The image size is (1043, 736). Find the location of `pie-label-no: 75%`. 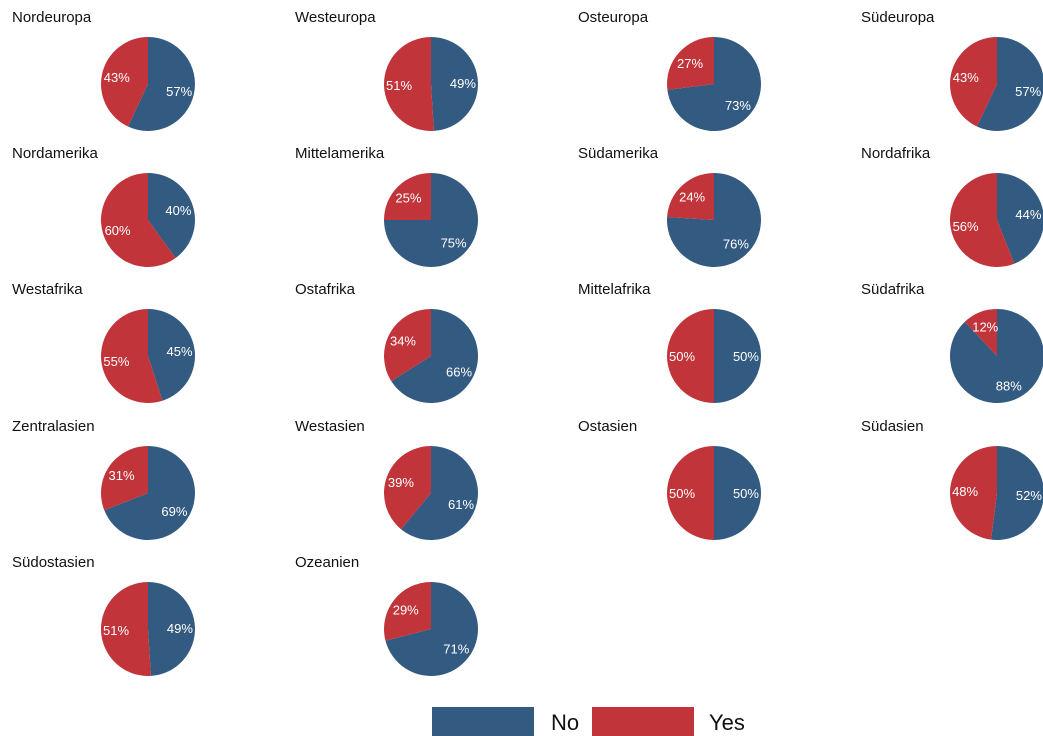

pie-label-no: 75% is located at coordinates (454, 243).